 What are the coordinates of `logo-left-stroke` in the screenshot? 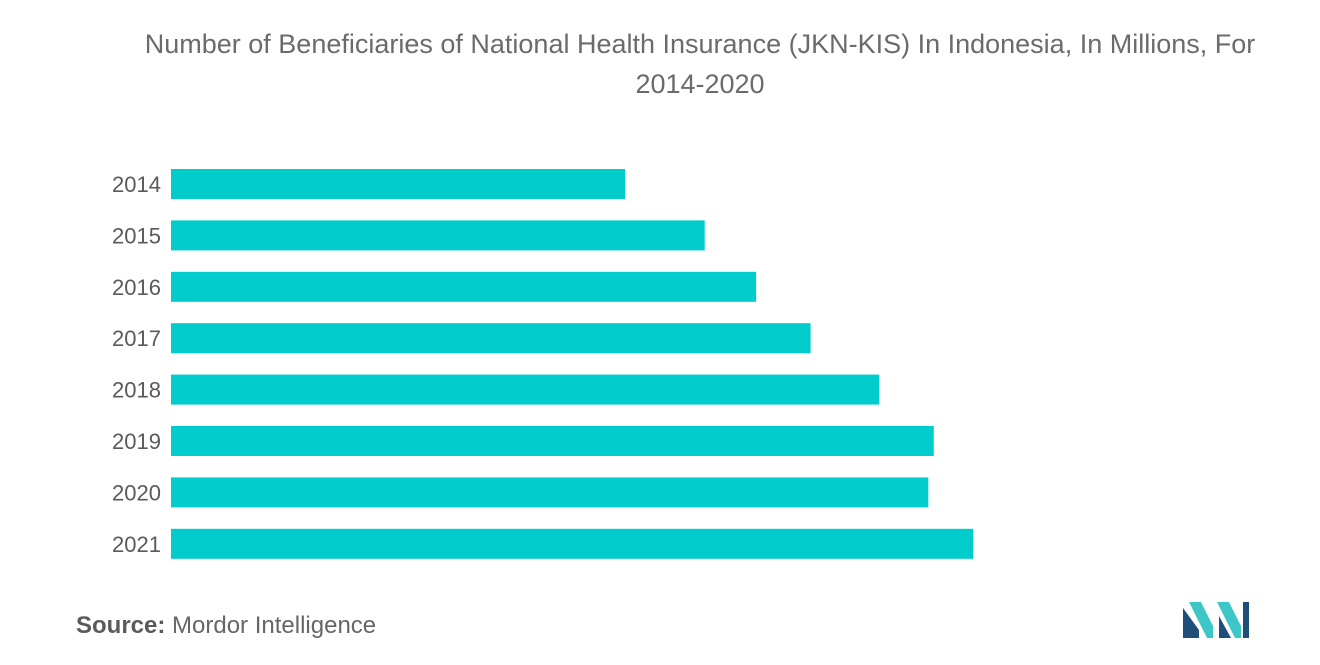 It's located at (1191, 623).